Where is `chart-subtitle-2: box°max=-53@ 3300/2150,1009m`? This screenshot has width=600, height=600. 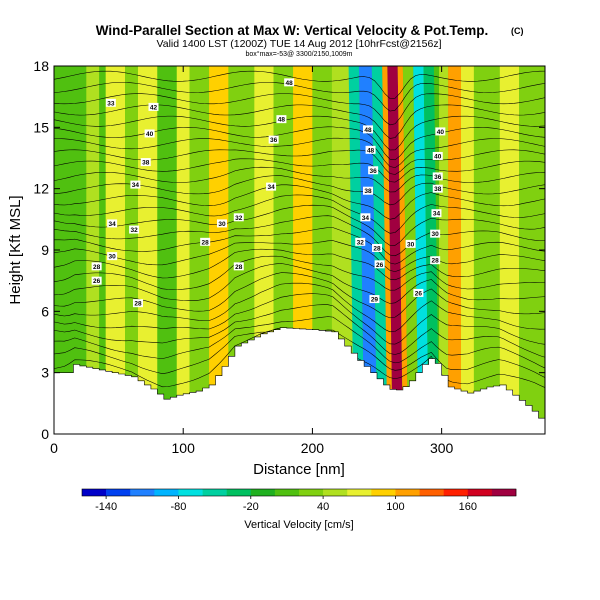 chart-subtitle-2: box°max=-53@ 3300/2150,1009m is located at coordinates (298, 54).